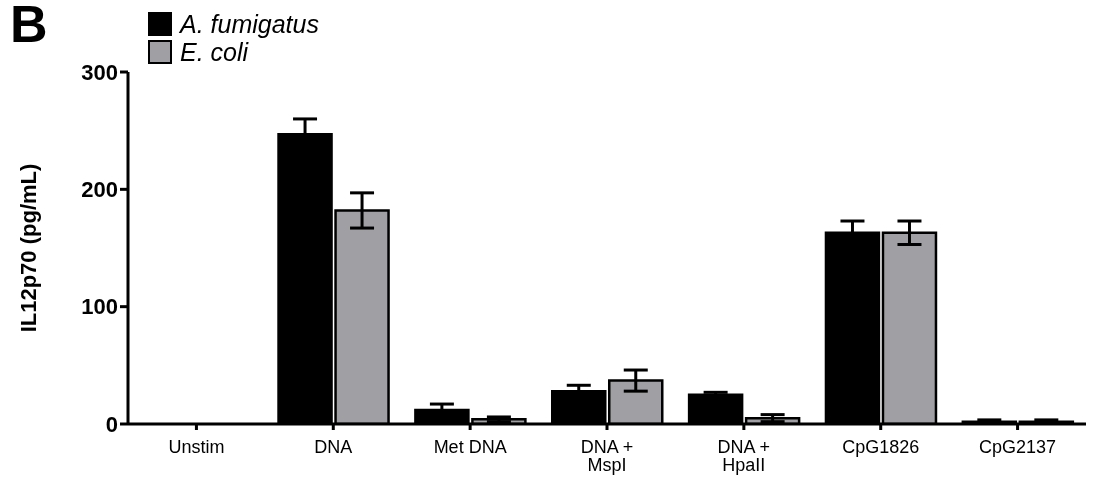  What do you see at coordinates (249, 24) in the screenshot?
I see `legend-label: A. fumigatus` at bounding box center [249, 24].